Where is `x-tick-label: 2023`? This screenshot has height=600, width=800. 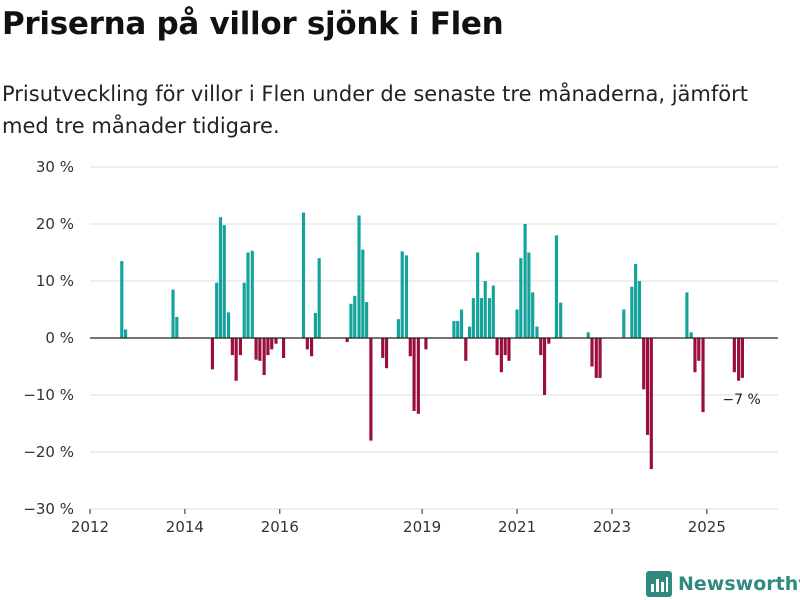
x-tick-label: 2023 is located at coordinates (612, 527).